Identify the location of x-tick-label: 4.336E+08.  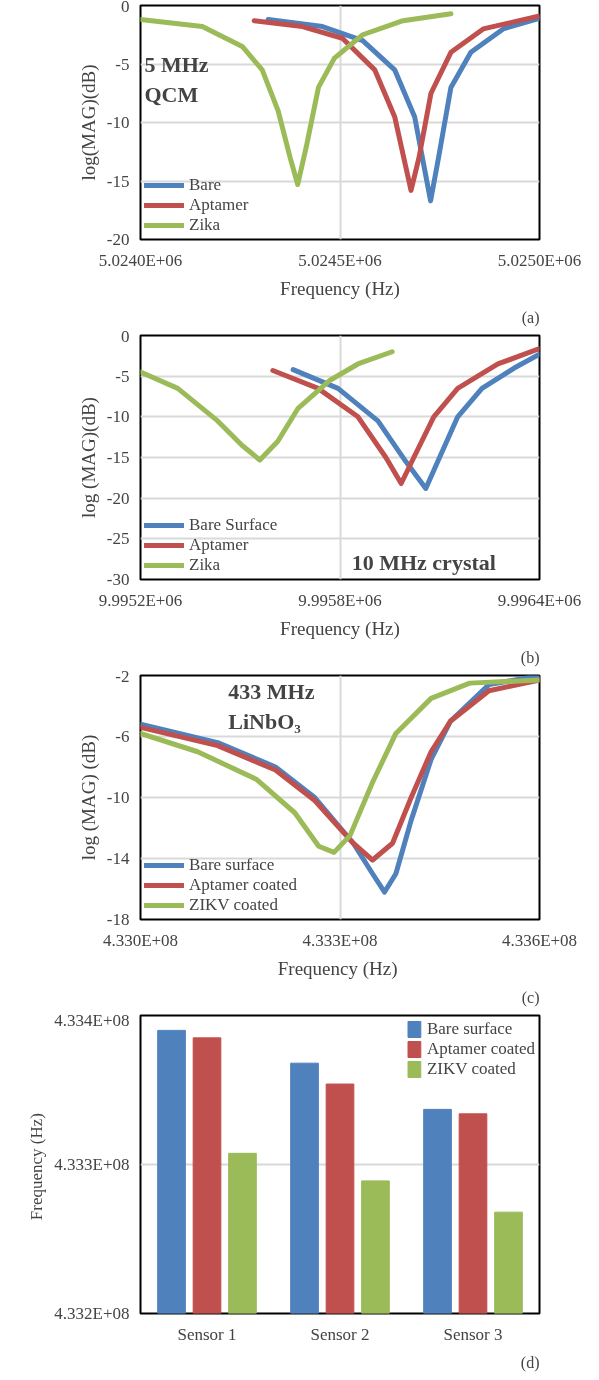
(539, 940).